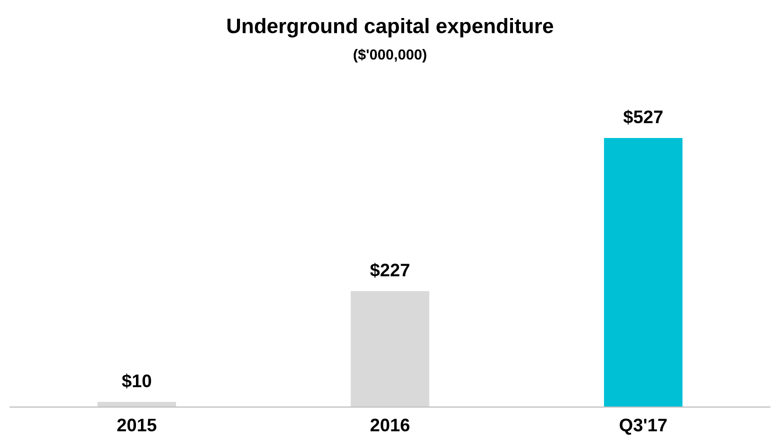  I want to click on x-tick-label: 2015, so click(136, 425).